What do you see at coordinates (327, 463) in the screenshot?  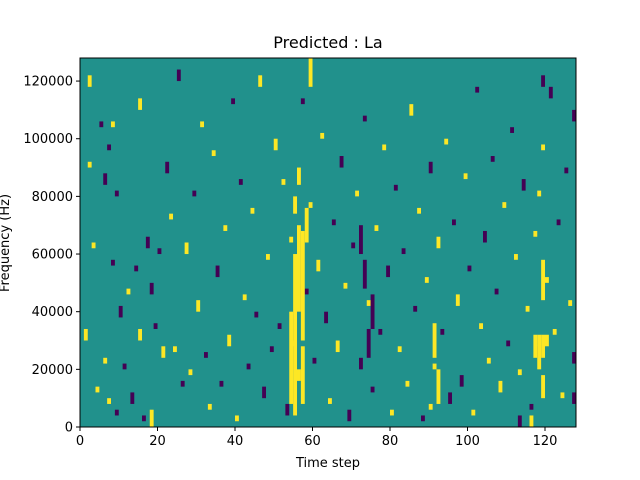 I see `x-axis-label: Time step` at bounding box center [327, 463].